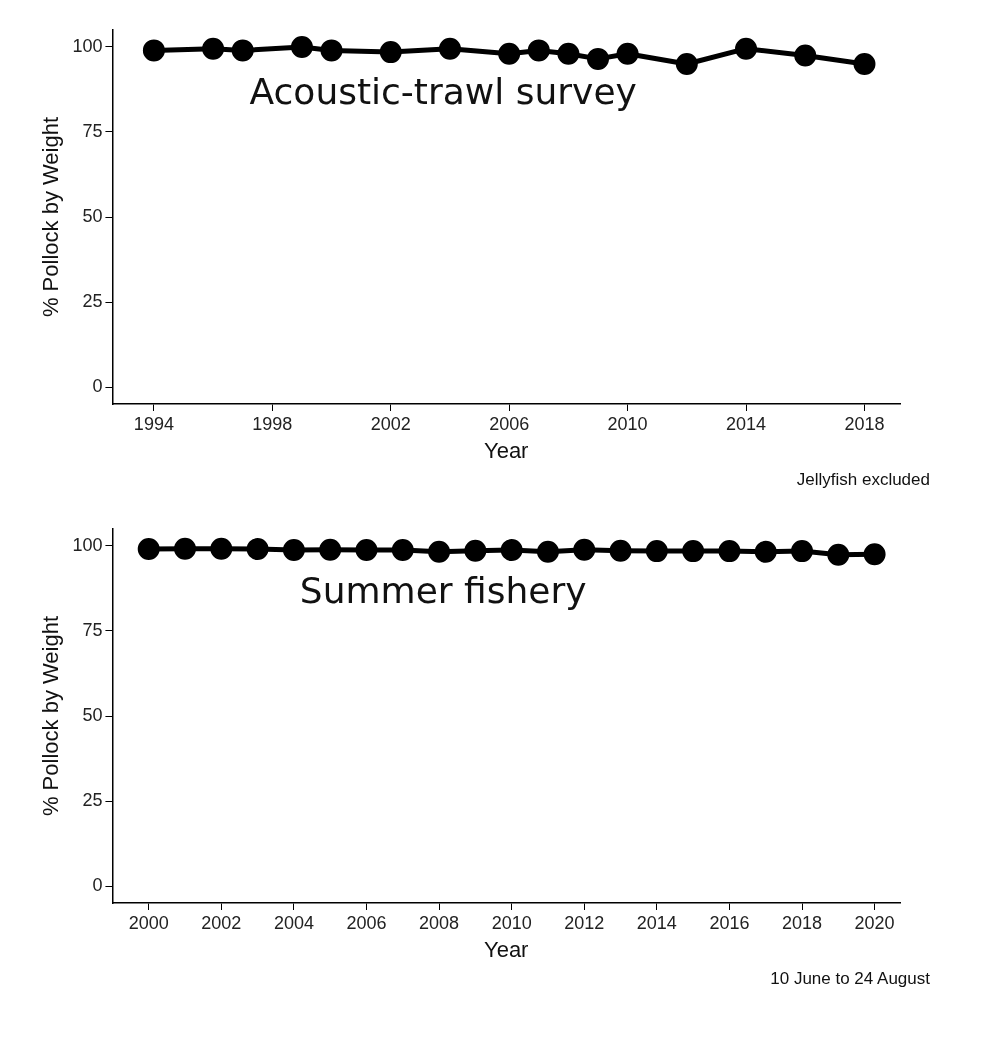 The width and height of the screenshot is (986, 1047). I want to click on x-tick-label: 2016, so click(729, 922).